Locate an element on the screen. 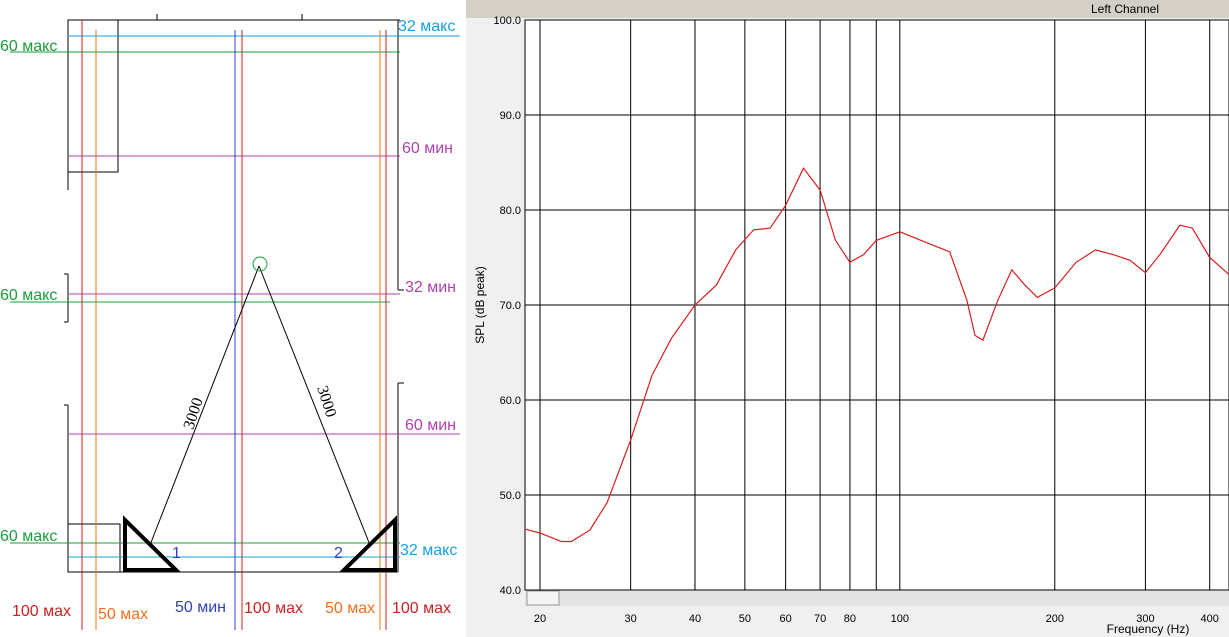 The width and height of the screenshot is (1229, 637). y-axis-title: SPL (dB peak) is located at coordinates (480, 305).